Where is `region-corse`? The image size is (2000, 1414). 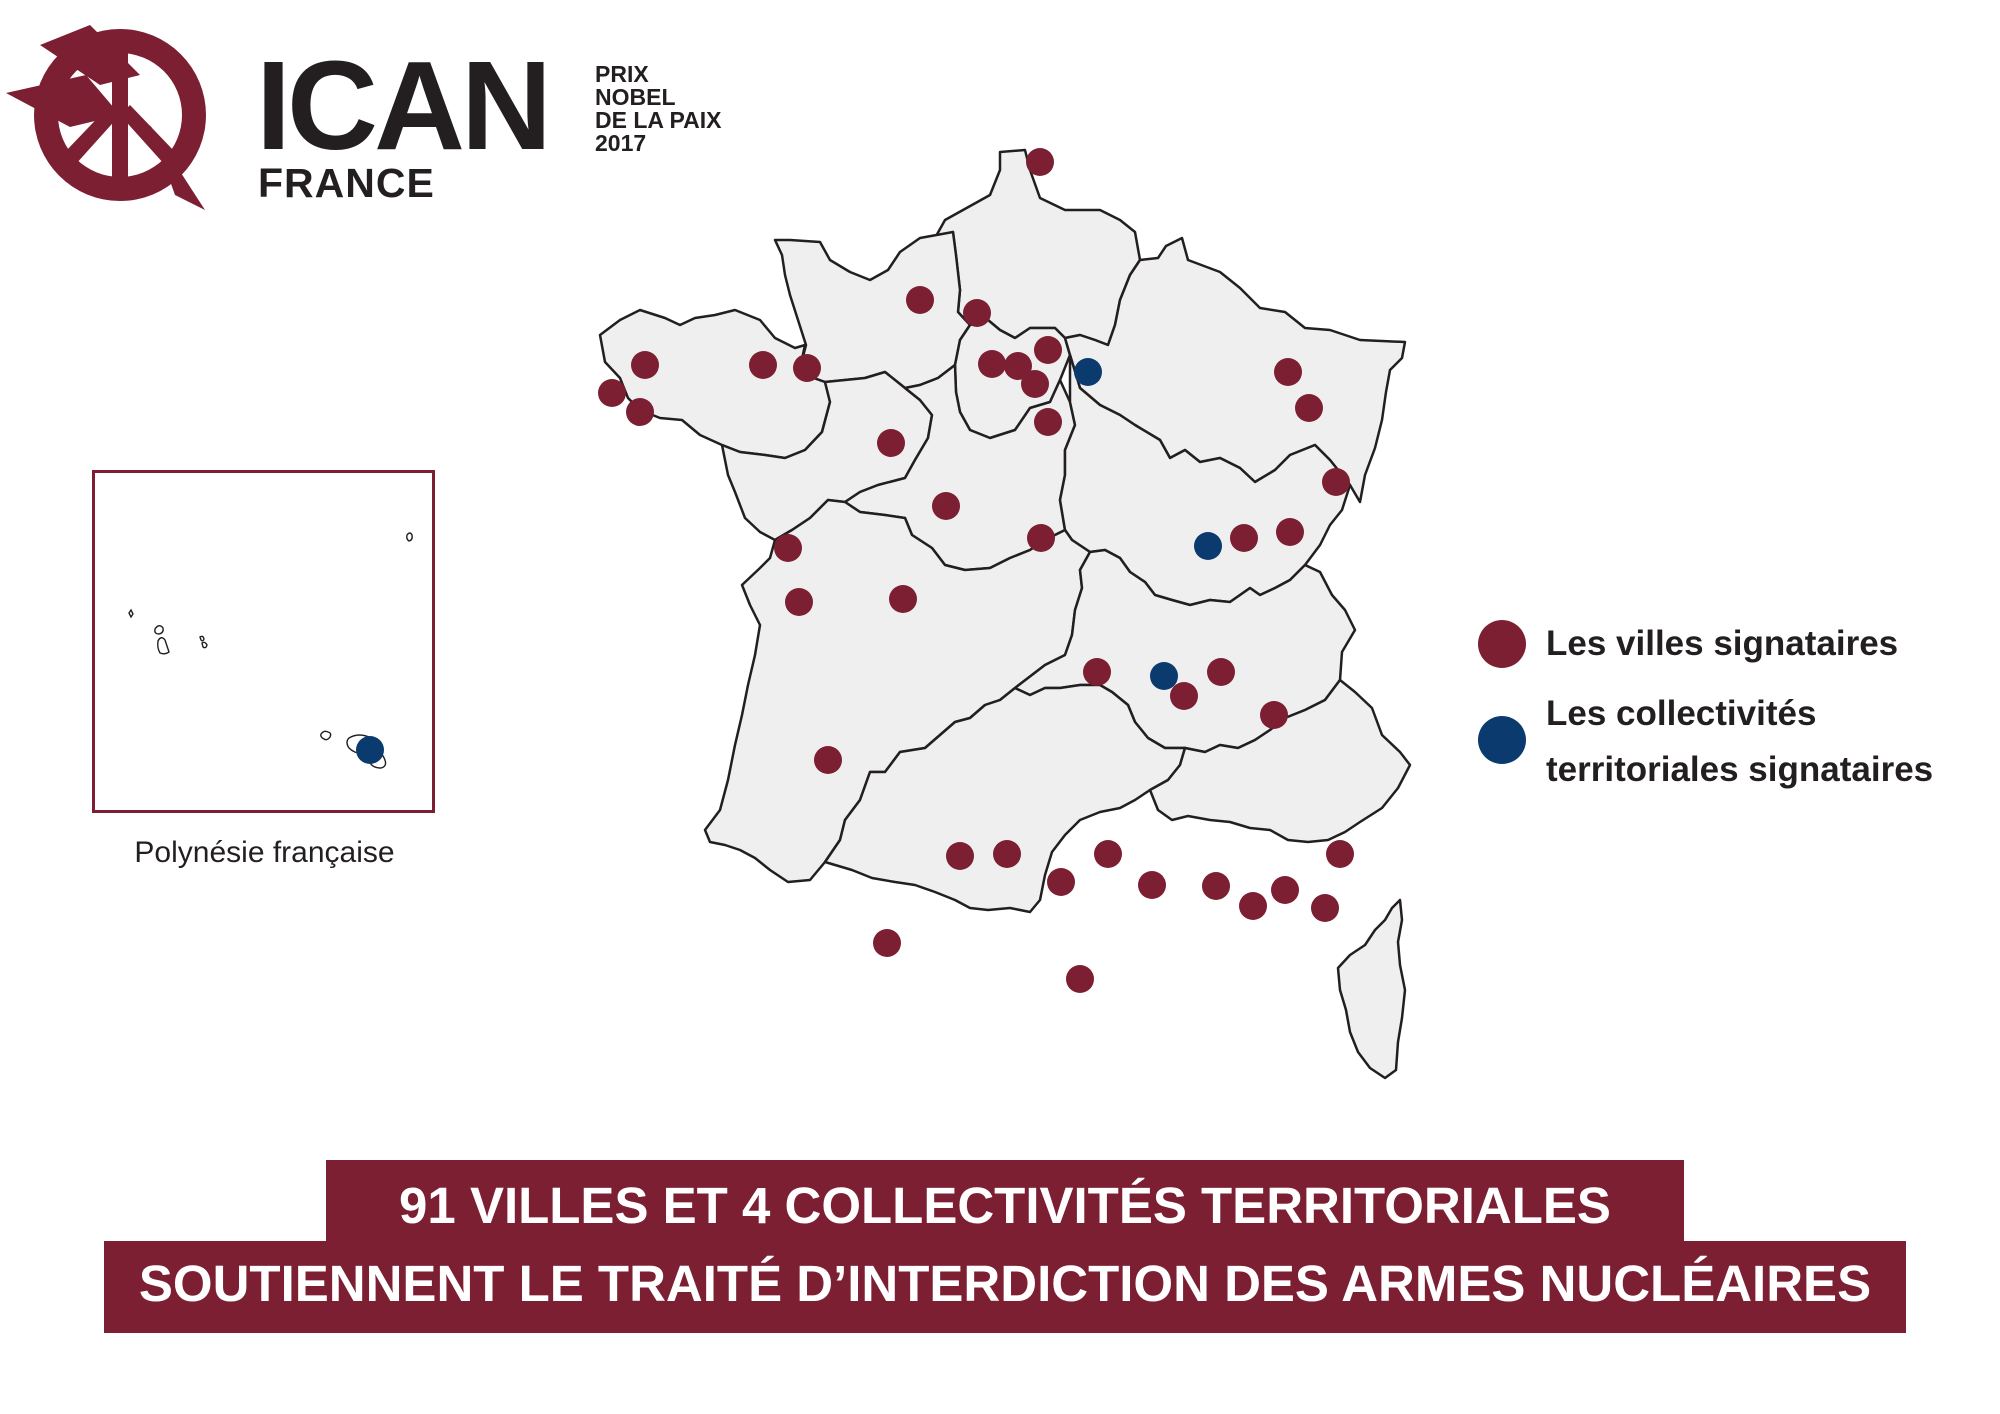 region-corse is located at coordinates (1371, 989).